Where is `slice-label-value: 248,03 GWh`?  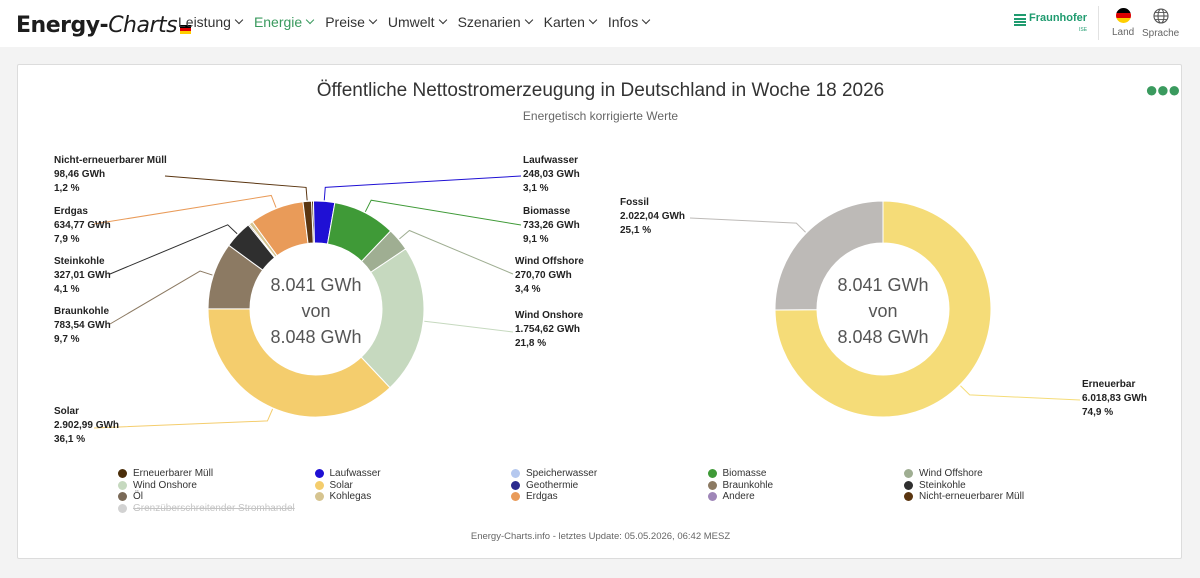
slice-label-value: 248,03 GWh is located at coordinates (551, 174).